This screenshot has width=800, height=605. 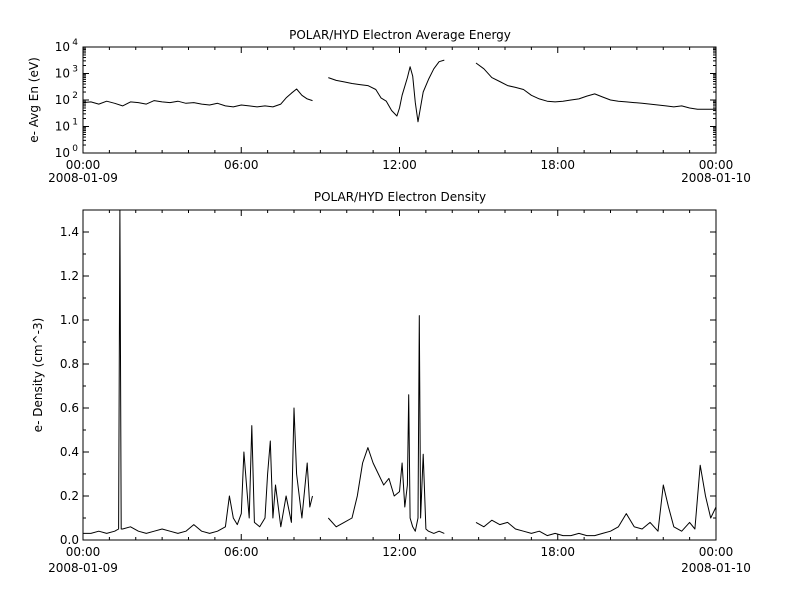 I want to click on y-tick-exponent: 1, so click(x=75, y=123).